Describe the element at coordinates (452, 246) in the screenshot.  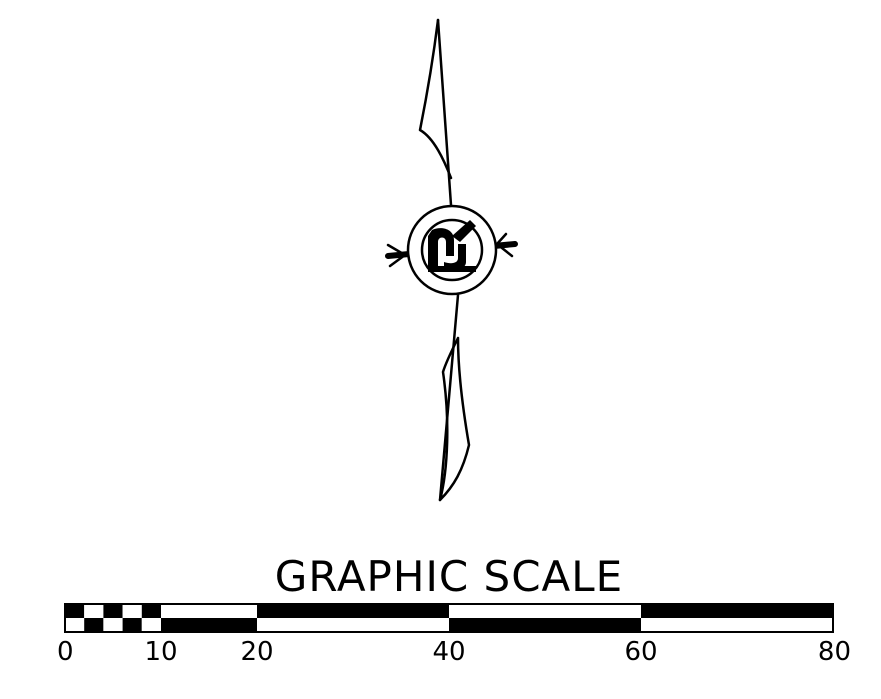
I see `north-arrow-monogram` at that location.